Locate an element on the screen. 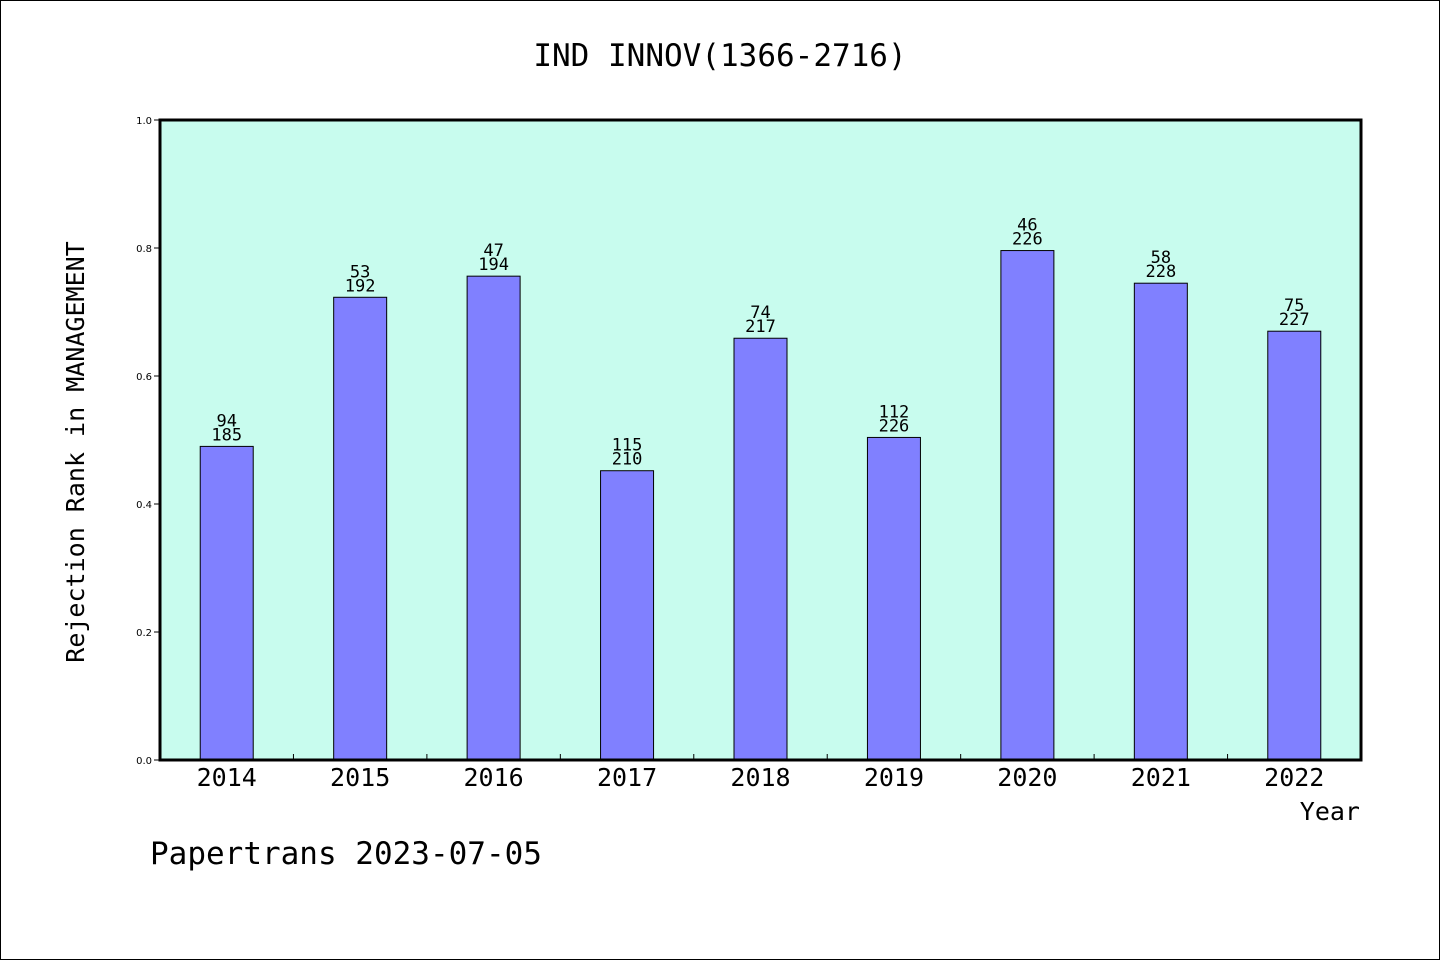 The width and height of the screenshot is (1440, 960). bar-label-bottom: 227 is located at coordinates (1294, 320).